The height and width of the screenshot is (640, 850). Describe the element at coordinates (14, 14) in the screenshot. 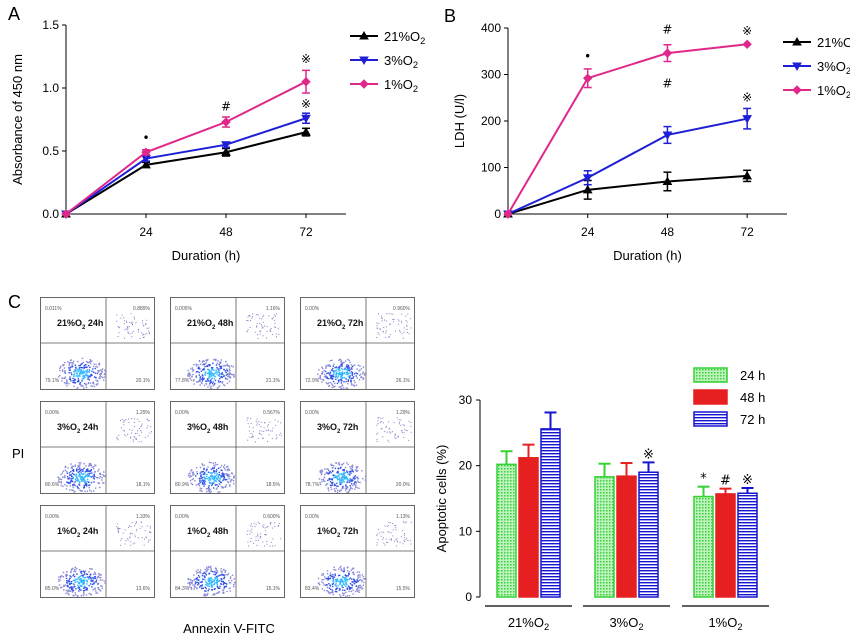

I see `panel-label-a: A` at that location.